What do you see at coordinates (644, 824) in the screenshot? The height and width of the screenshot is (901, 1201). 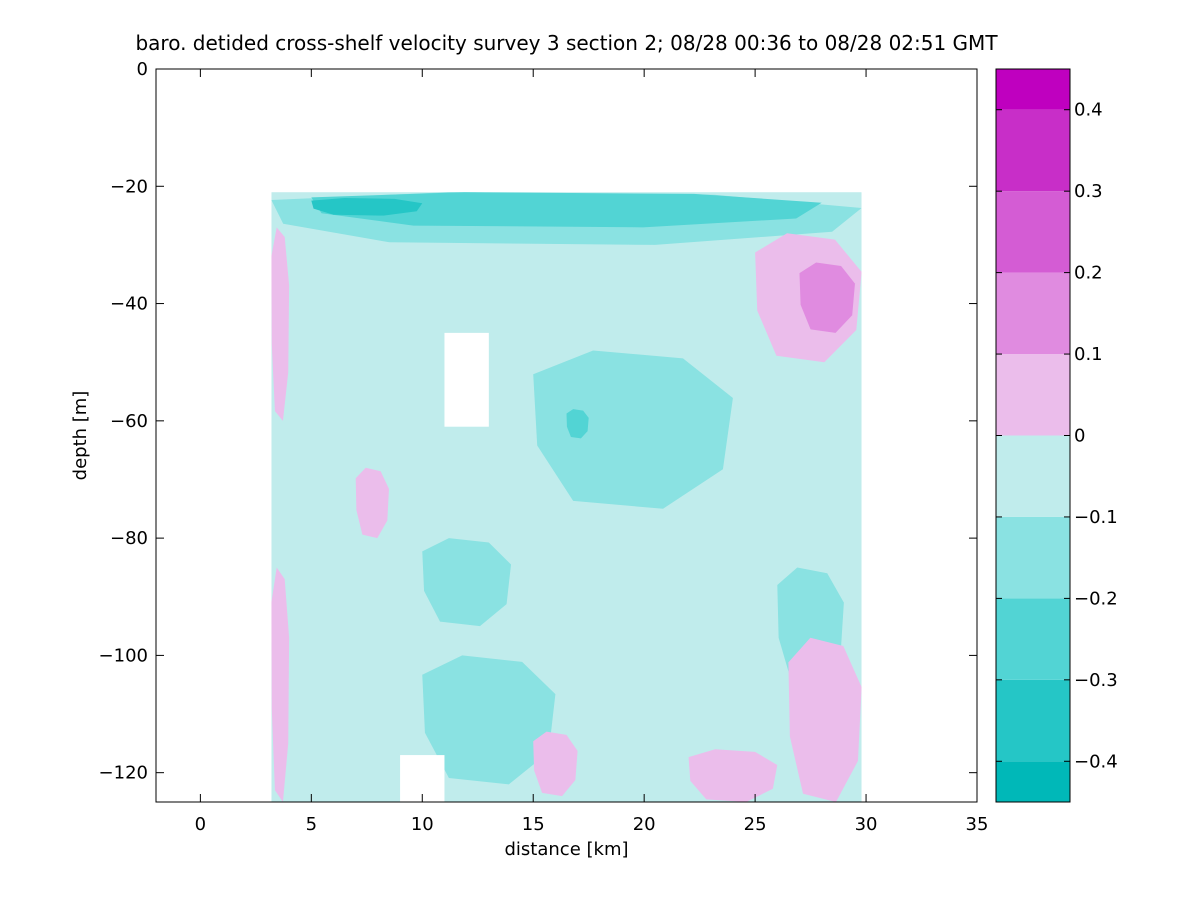 I see `x-tick-label: 20` at bounding box center [644, 824].